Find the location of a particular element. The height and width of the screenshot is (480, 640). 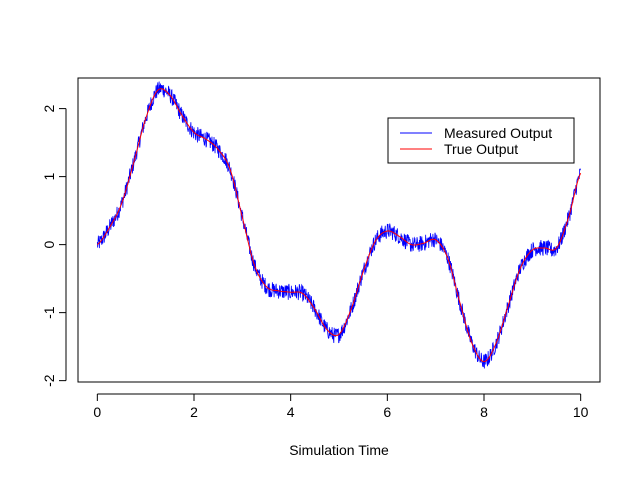

x-tick-label: 10 is located at coordinates (581, 412).